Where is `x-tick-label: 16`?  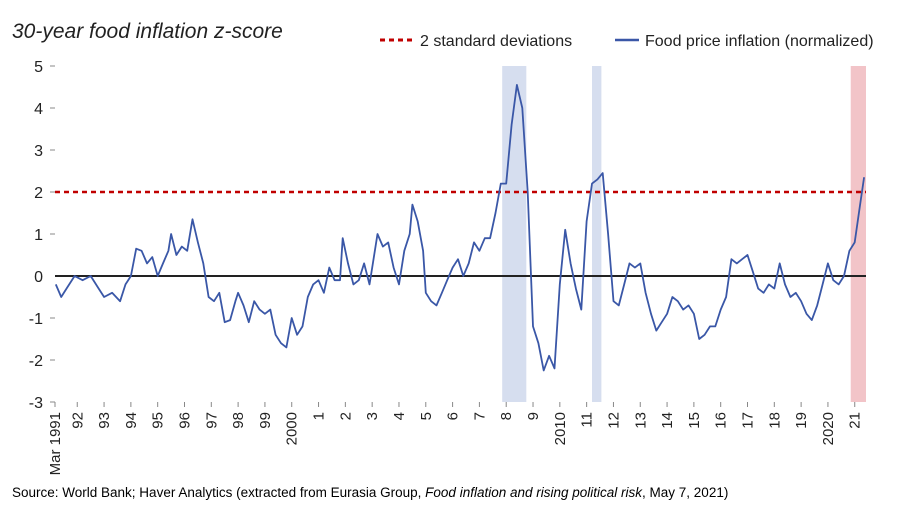 x-tick-label: 16 is located at coordinates (721, 420).